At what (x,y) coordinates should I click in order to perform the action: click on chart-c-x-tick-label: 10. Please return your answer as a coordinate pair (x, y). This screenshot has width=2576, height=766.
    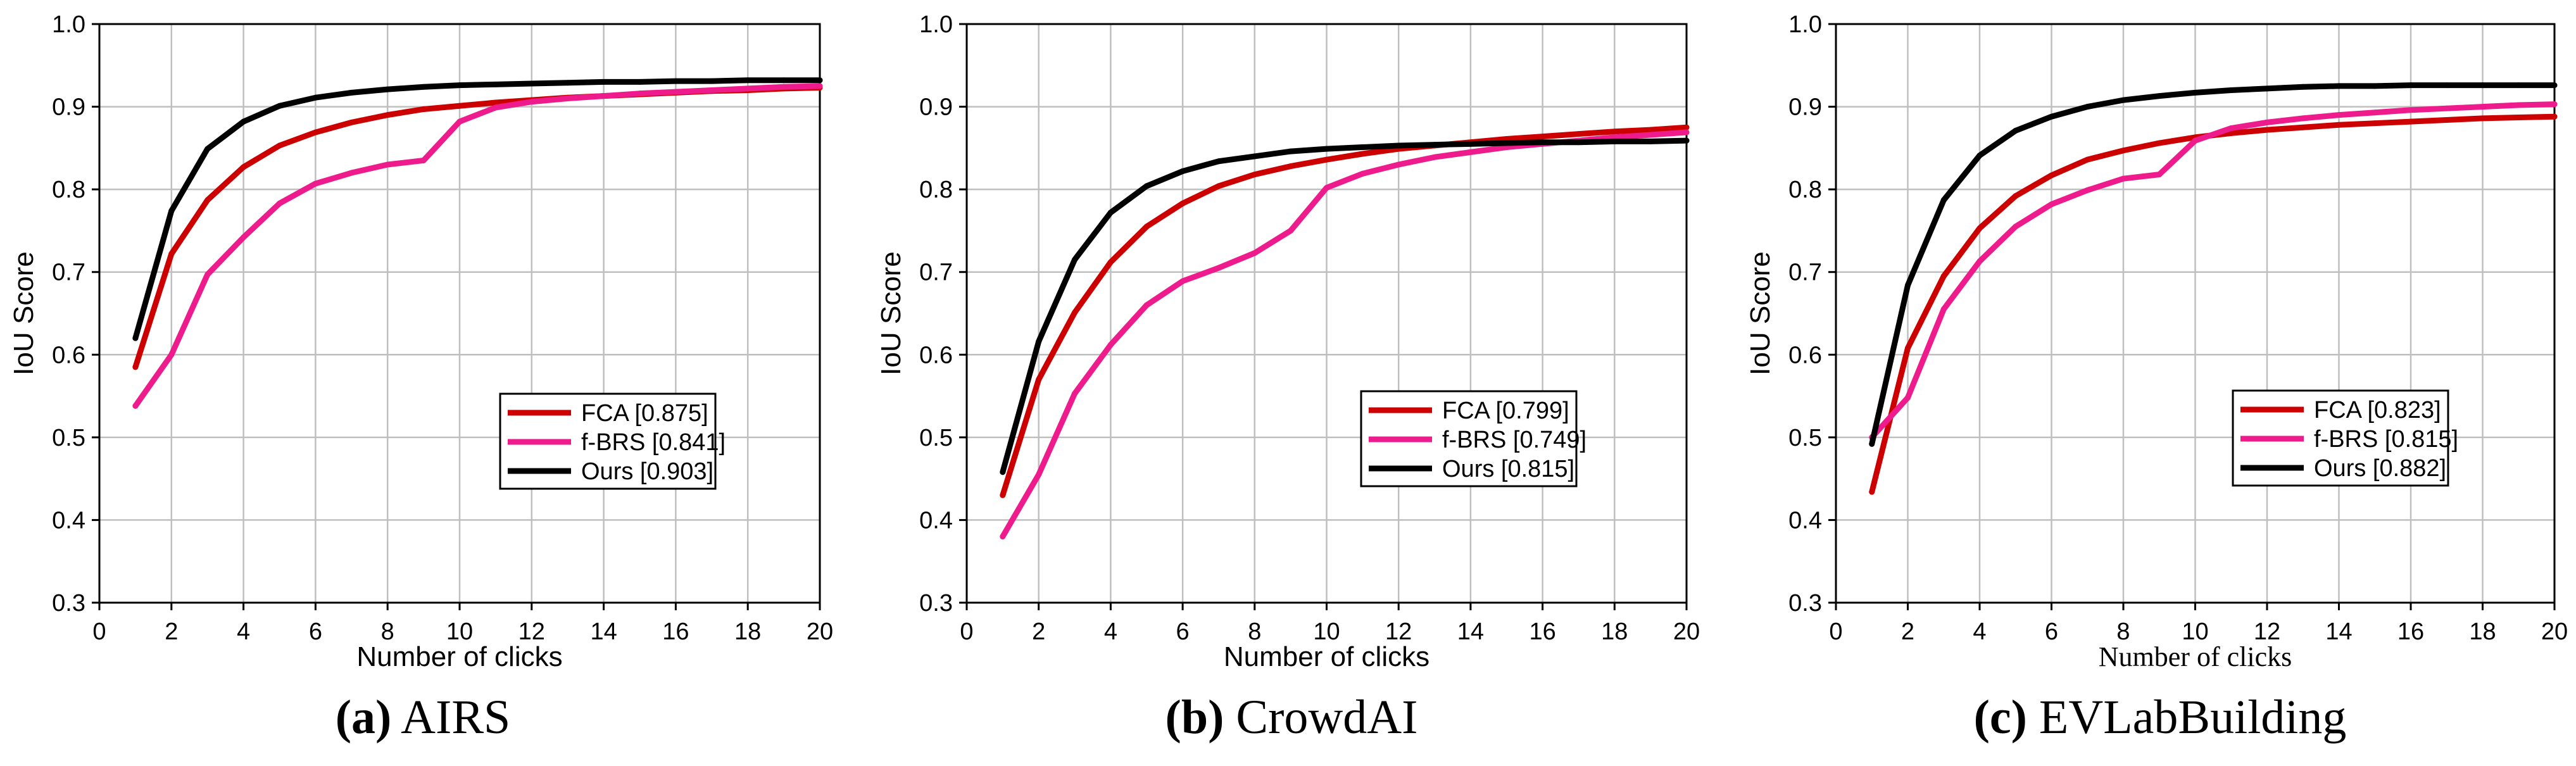
    Looking at the image, I should click on (2195, 631).